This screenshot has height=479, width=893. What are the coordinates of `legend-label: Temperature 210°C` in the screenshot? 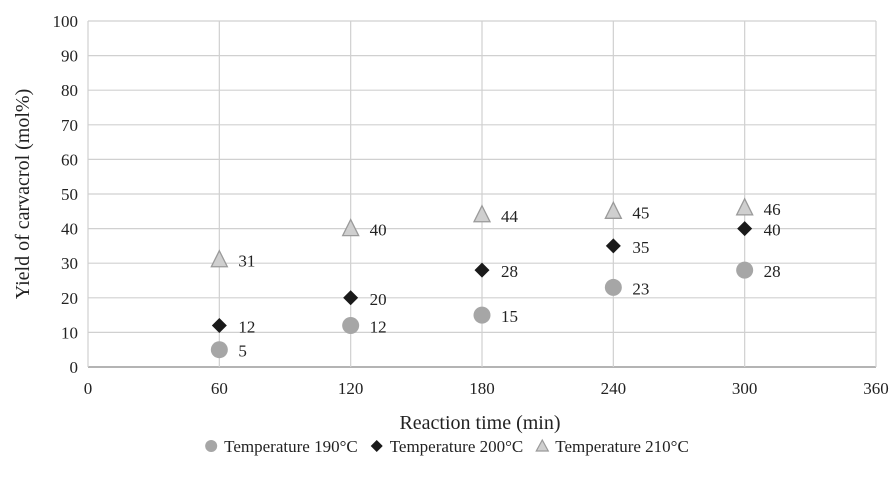 It's located at (622, 446).